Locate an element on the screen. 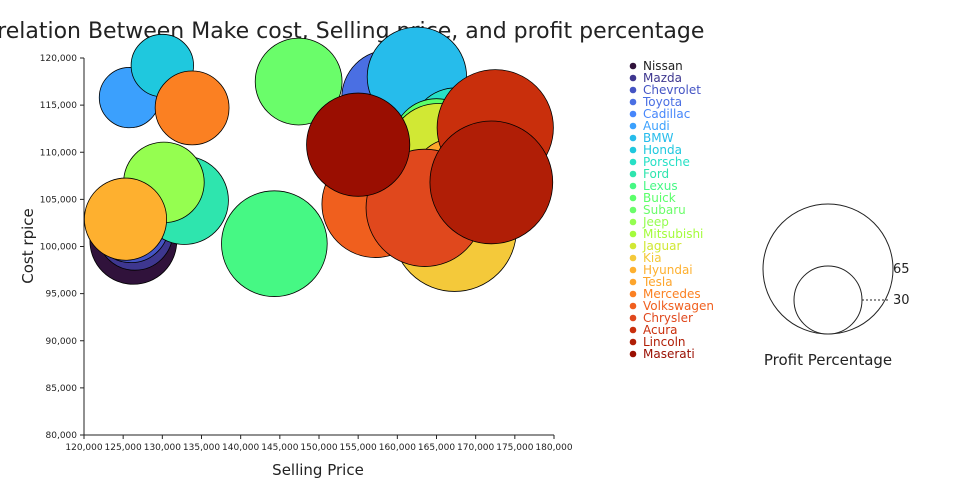 This screenshot has width=960, height=500. legend-label-acura: Acura is located at coordinates (660, 330).